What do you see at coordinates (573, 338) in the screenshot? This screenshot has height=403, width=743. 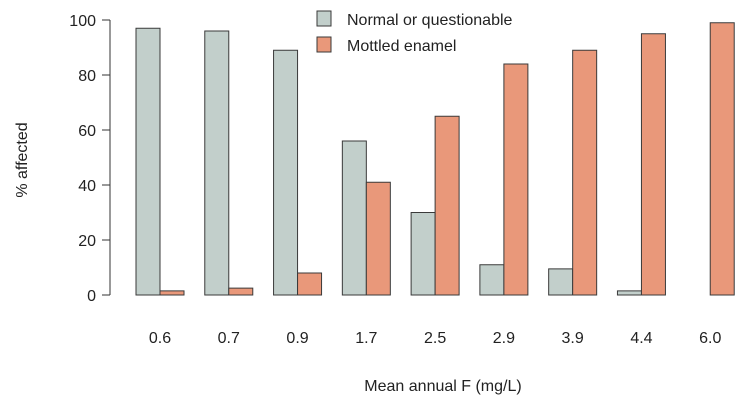 I see `x-tick-label: 3.9` at bounding box center [573, 338].